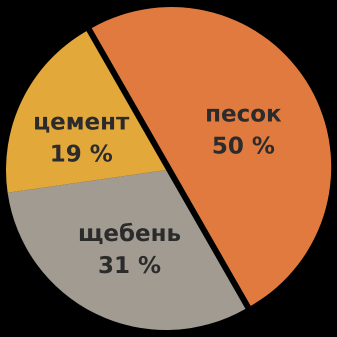  What do you see at coordinates (243, 147) in the screenshot?
I see `data-label: 50 %` at bounding box center [243, 147].